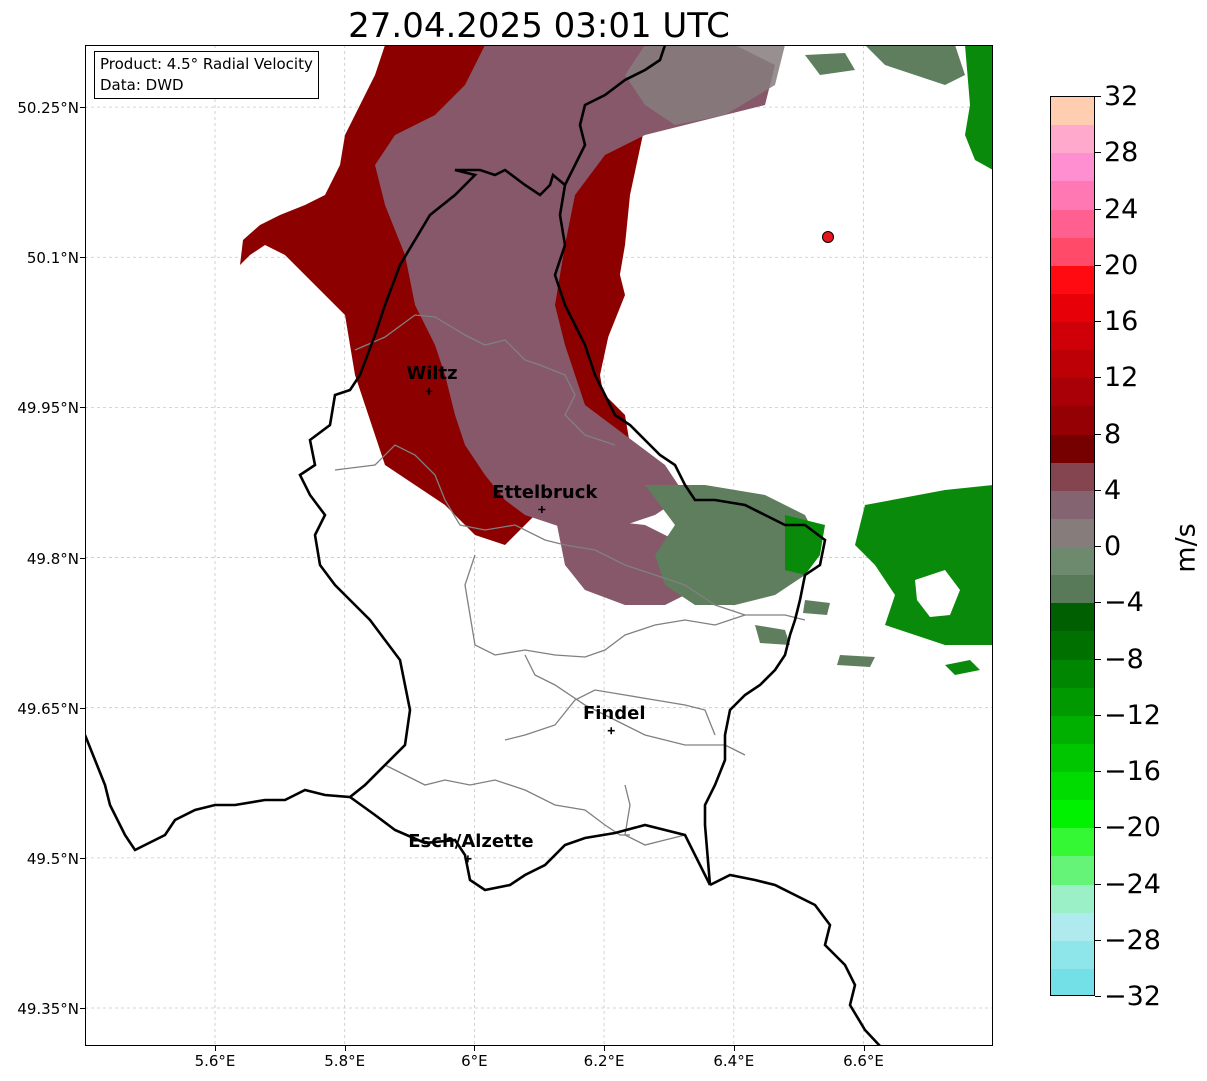 The image size is (1207, 1081). What do you see at coordinates (142, 85) in the screenshot?
I see `data-source-label: Data: DWD` at bounding box center [142, 85].